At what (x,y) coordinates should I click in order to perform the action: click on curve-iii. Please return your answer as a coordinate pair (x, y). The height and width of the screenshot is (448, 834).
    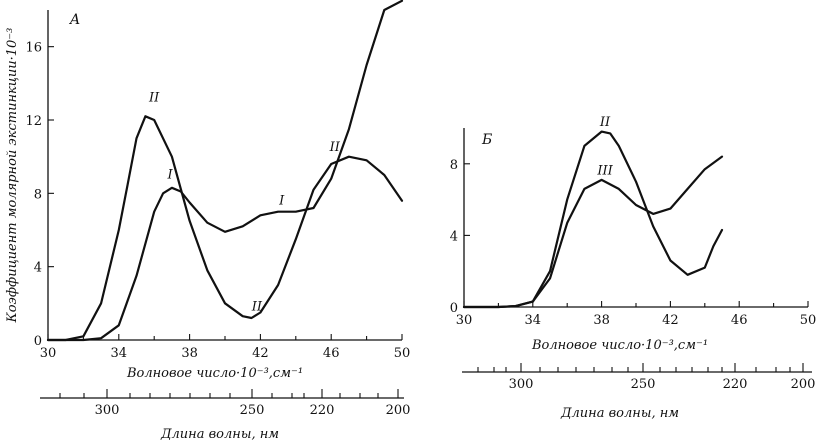
    Looking at the image, I should click on (593, 232).